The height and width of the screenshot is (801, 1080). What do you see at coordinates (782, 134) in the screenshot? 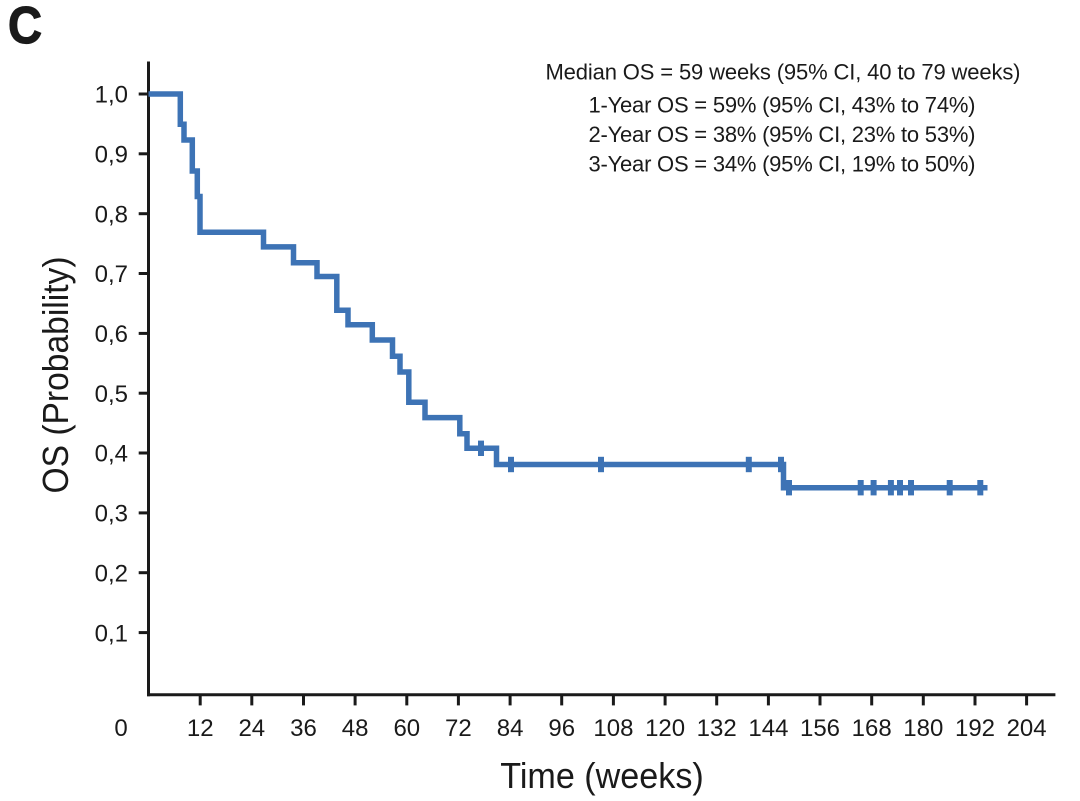
I see `svg-text:2-Year OS = 38% (95% CI, 23% t: 2-Year OS = 38% (95% CI, 23% to 53%)` at bounding box center [782, 134].